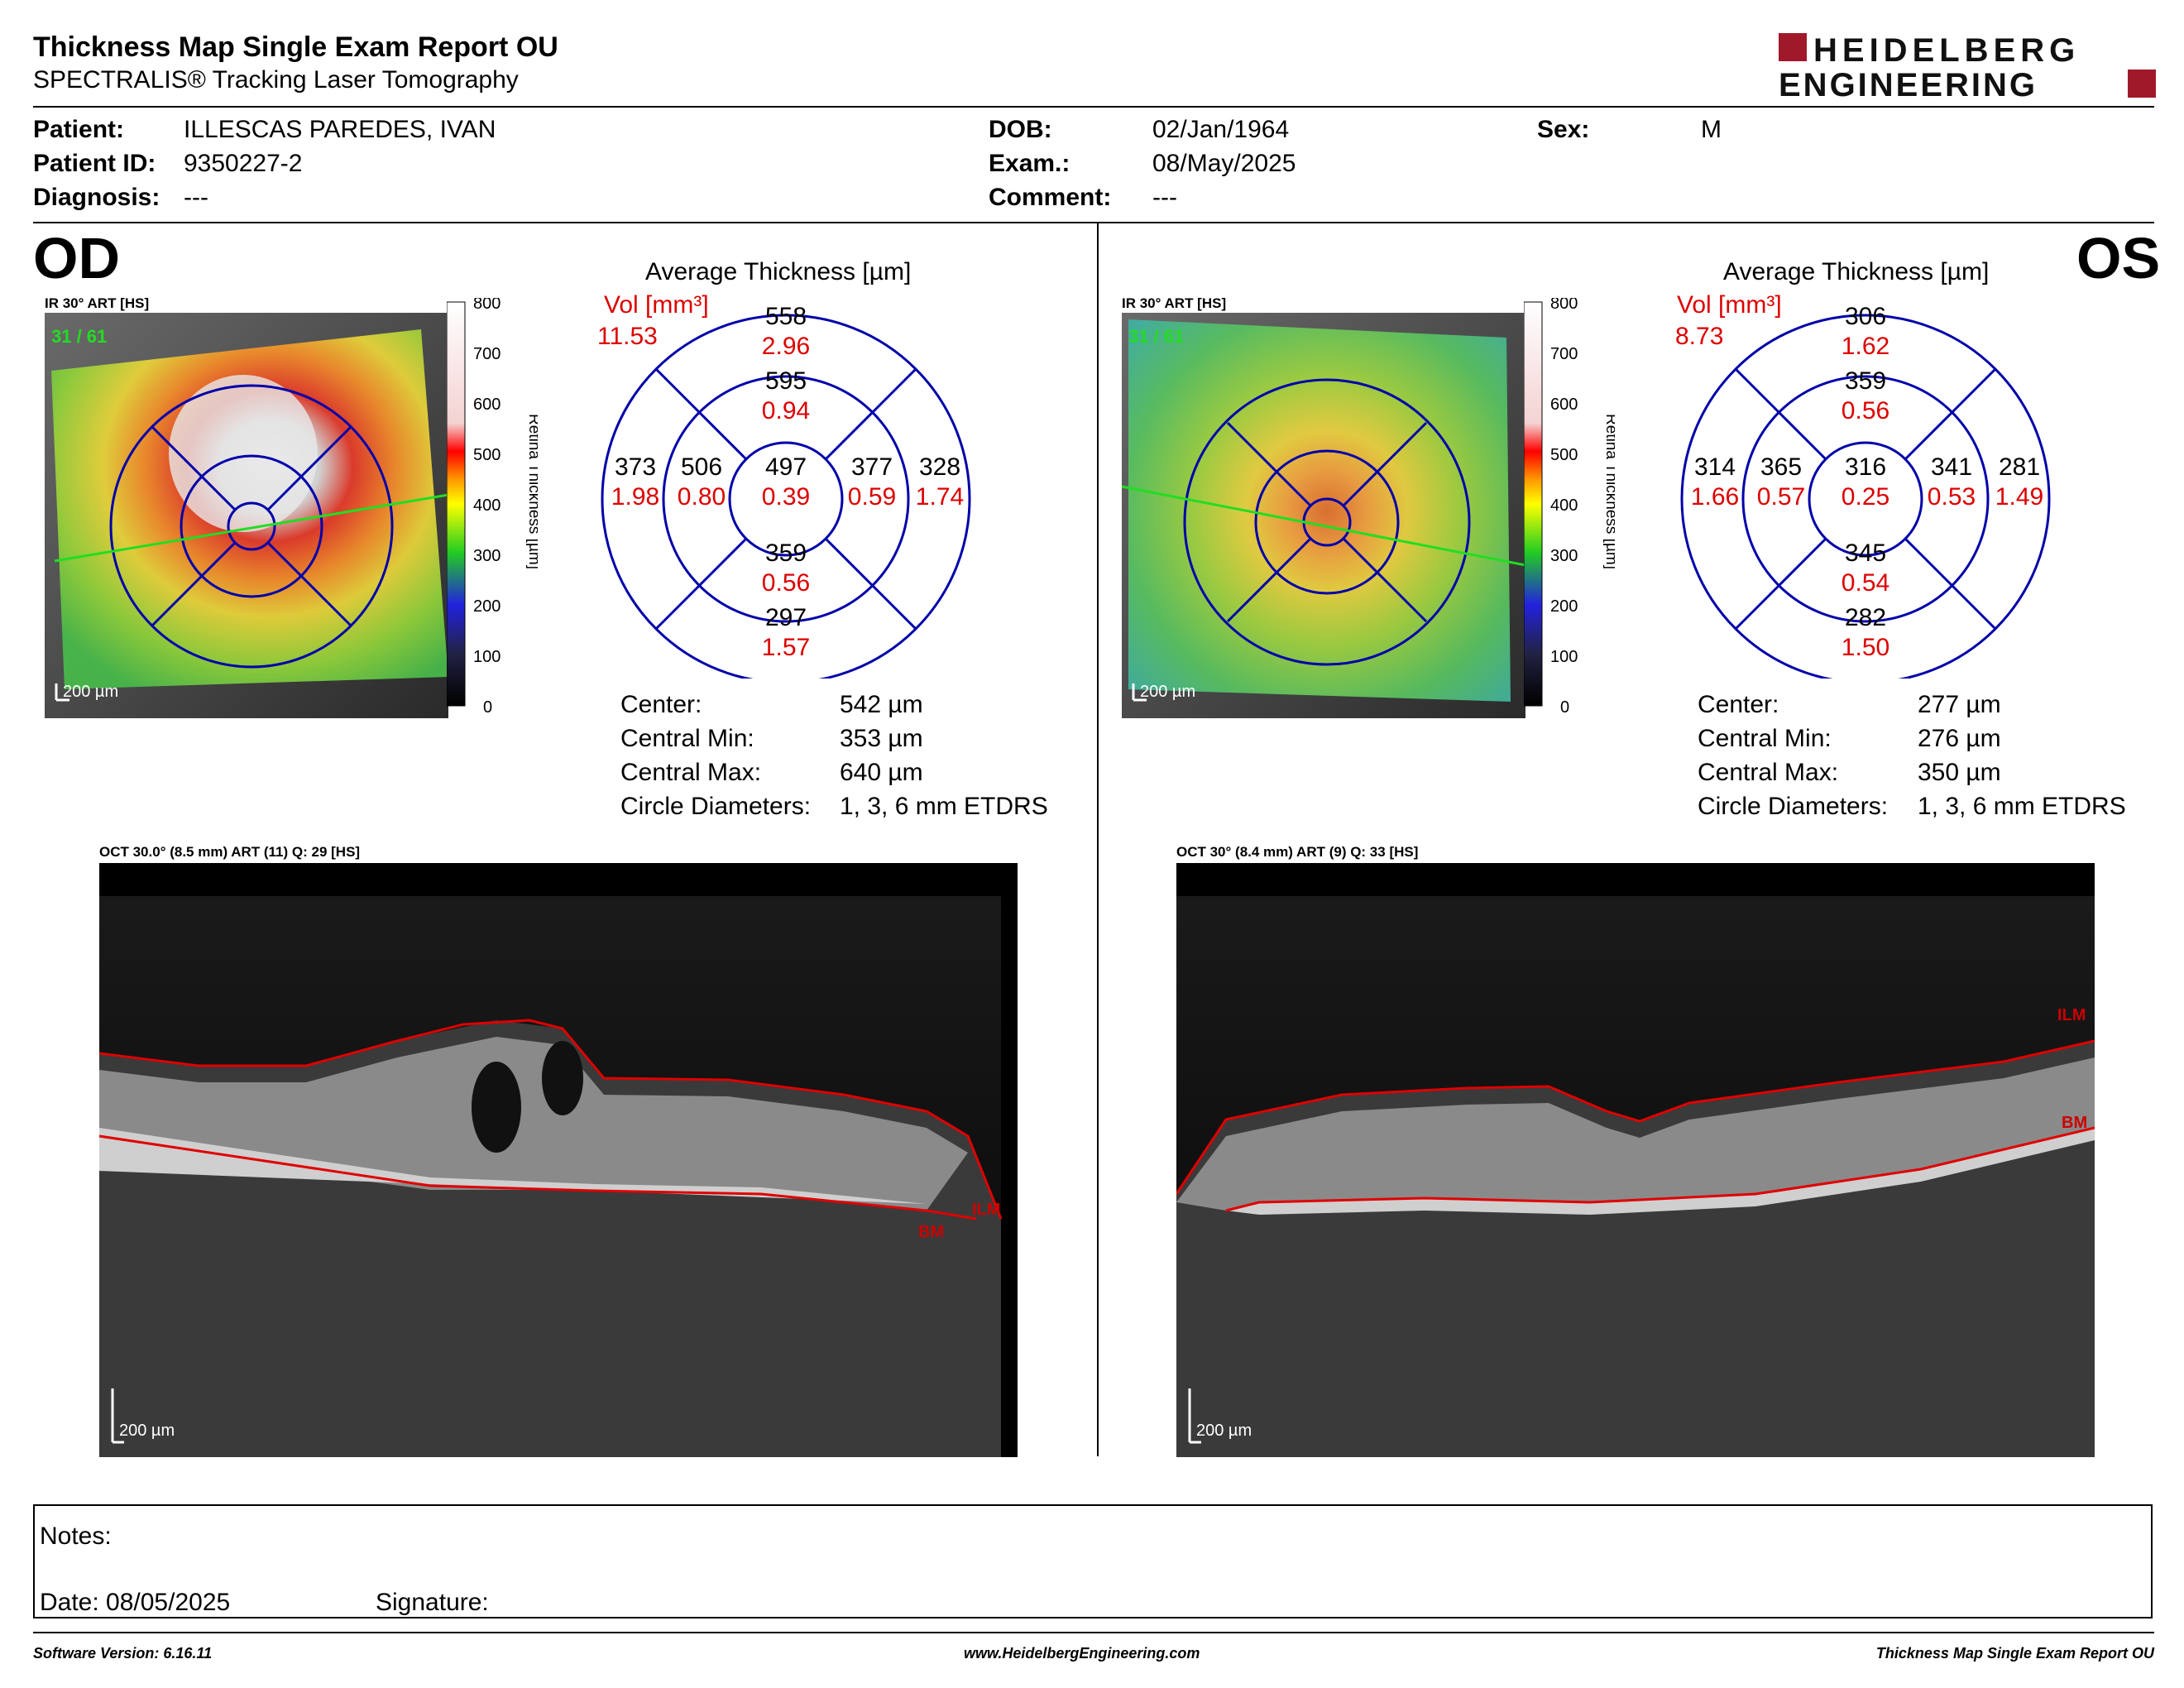 This screenshot has height=1688, width=2184. What do you see at coordinates (691, 772) in the screenshot?
I see `od-max-label: Central Max:` at bounding box center [691, 772].